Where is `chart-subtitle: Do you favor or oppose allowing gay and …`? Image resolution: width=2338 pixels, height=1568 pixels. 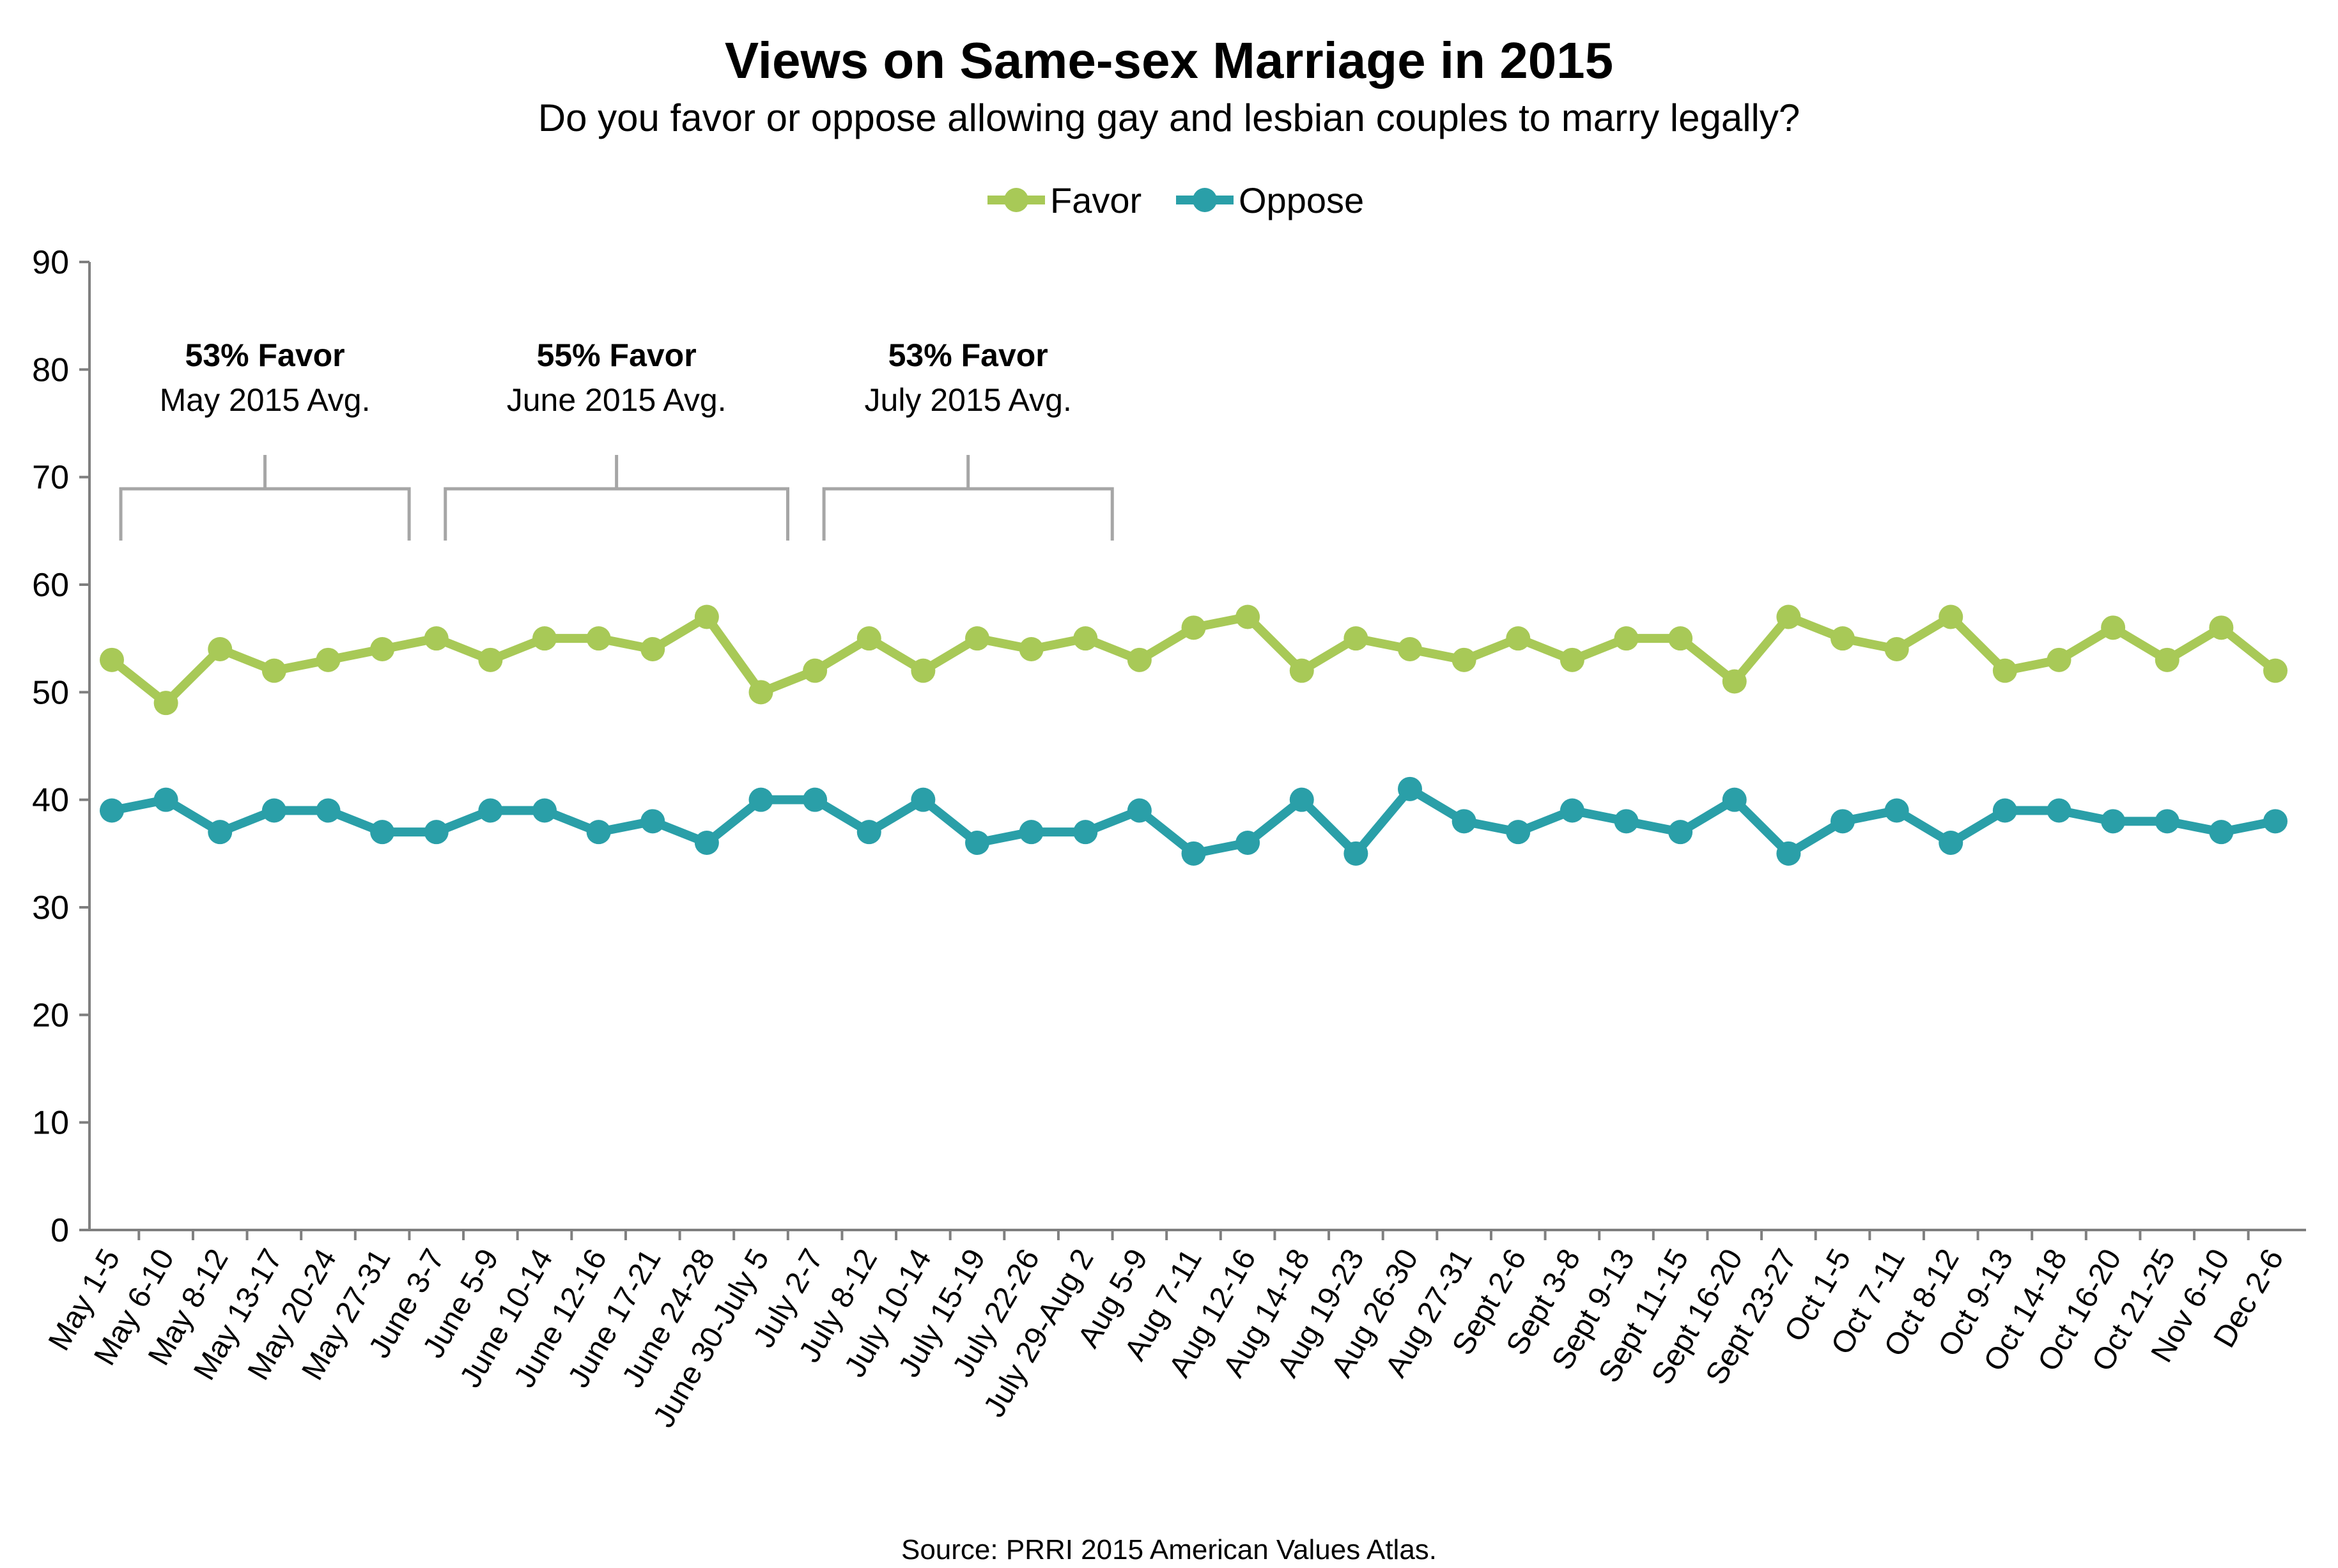
chart-subtitle: Do you favor or oppose allowing gay and … is located at coordinates (1169, 117).